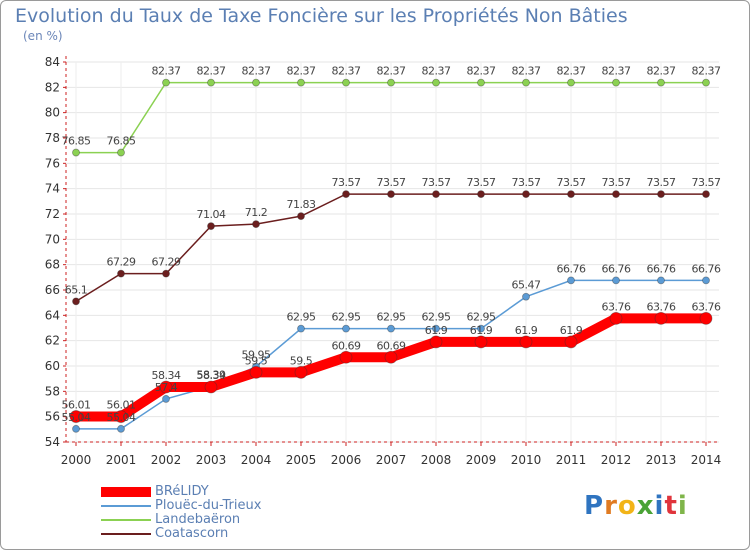  I want to click on y-tick-label: 72, so click(52, 214).